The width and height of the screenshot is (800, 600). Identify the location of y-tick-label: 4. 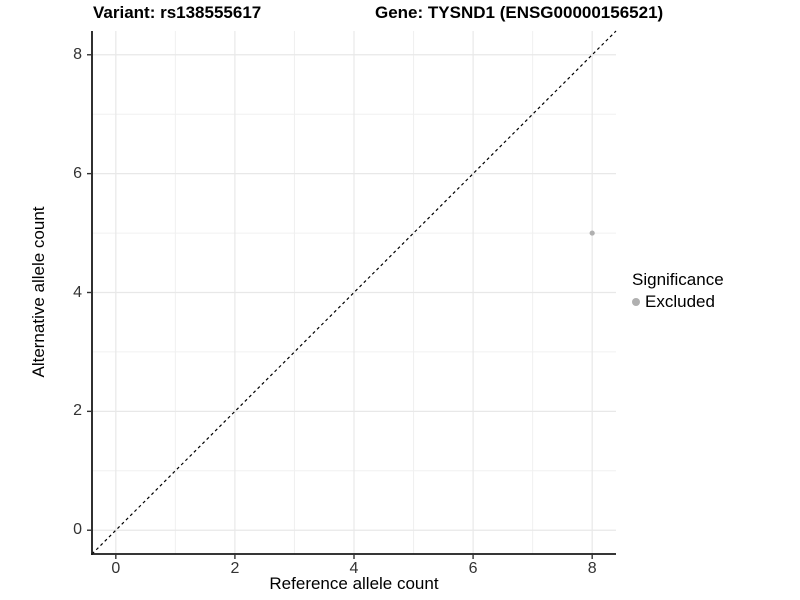
(77, 292).